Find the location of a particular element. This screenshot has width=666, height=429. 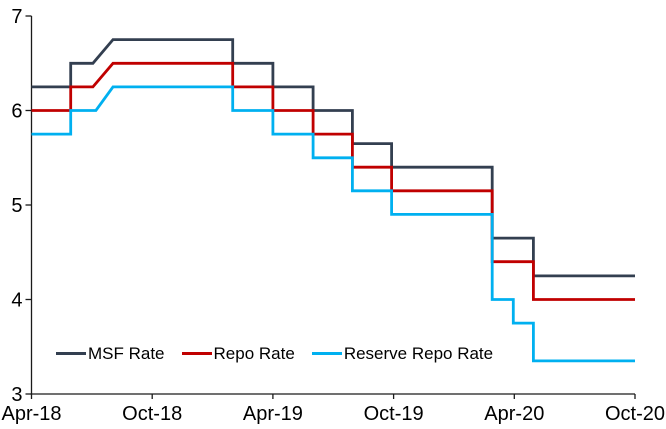

legend-label-msf-rate: MSF Rate is located at coordinates (126, 353).